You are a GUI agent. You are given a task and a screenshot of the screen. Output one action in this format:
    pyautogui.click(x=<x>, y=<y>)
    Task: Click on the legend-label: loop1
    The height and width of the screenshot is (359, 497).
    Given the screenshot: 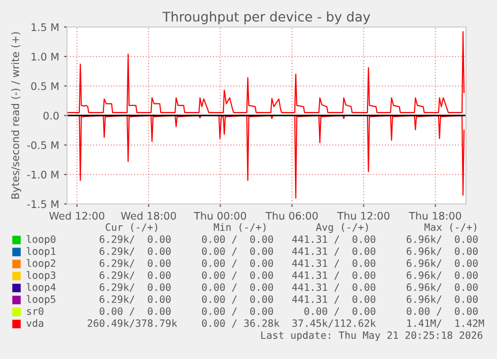 What is the action you would take?
    pyautogui.click(x=41, y=252)
    